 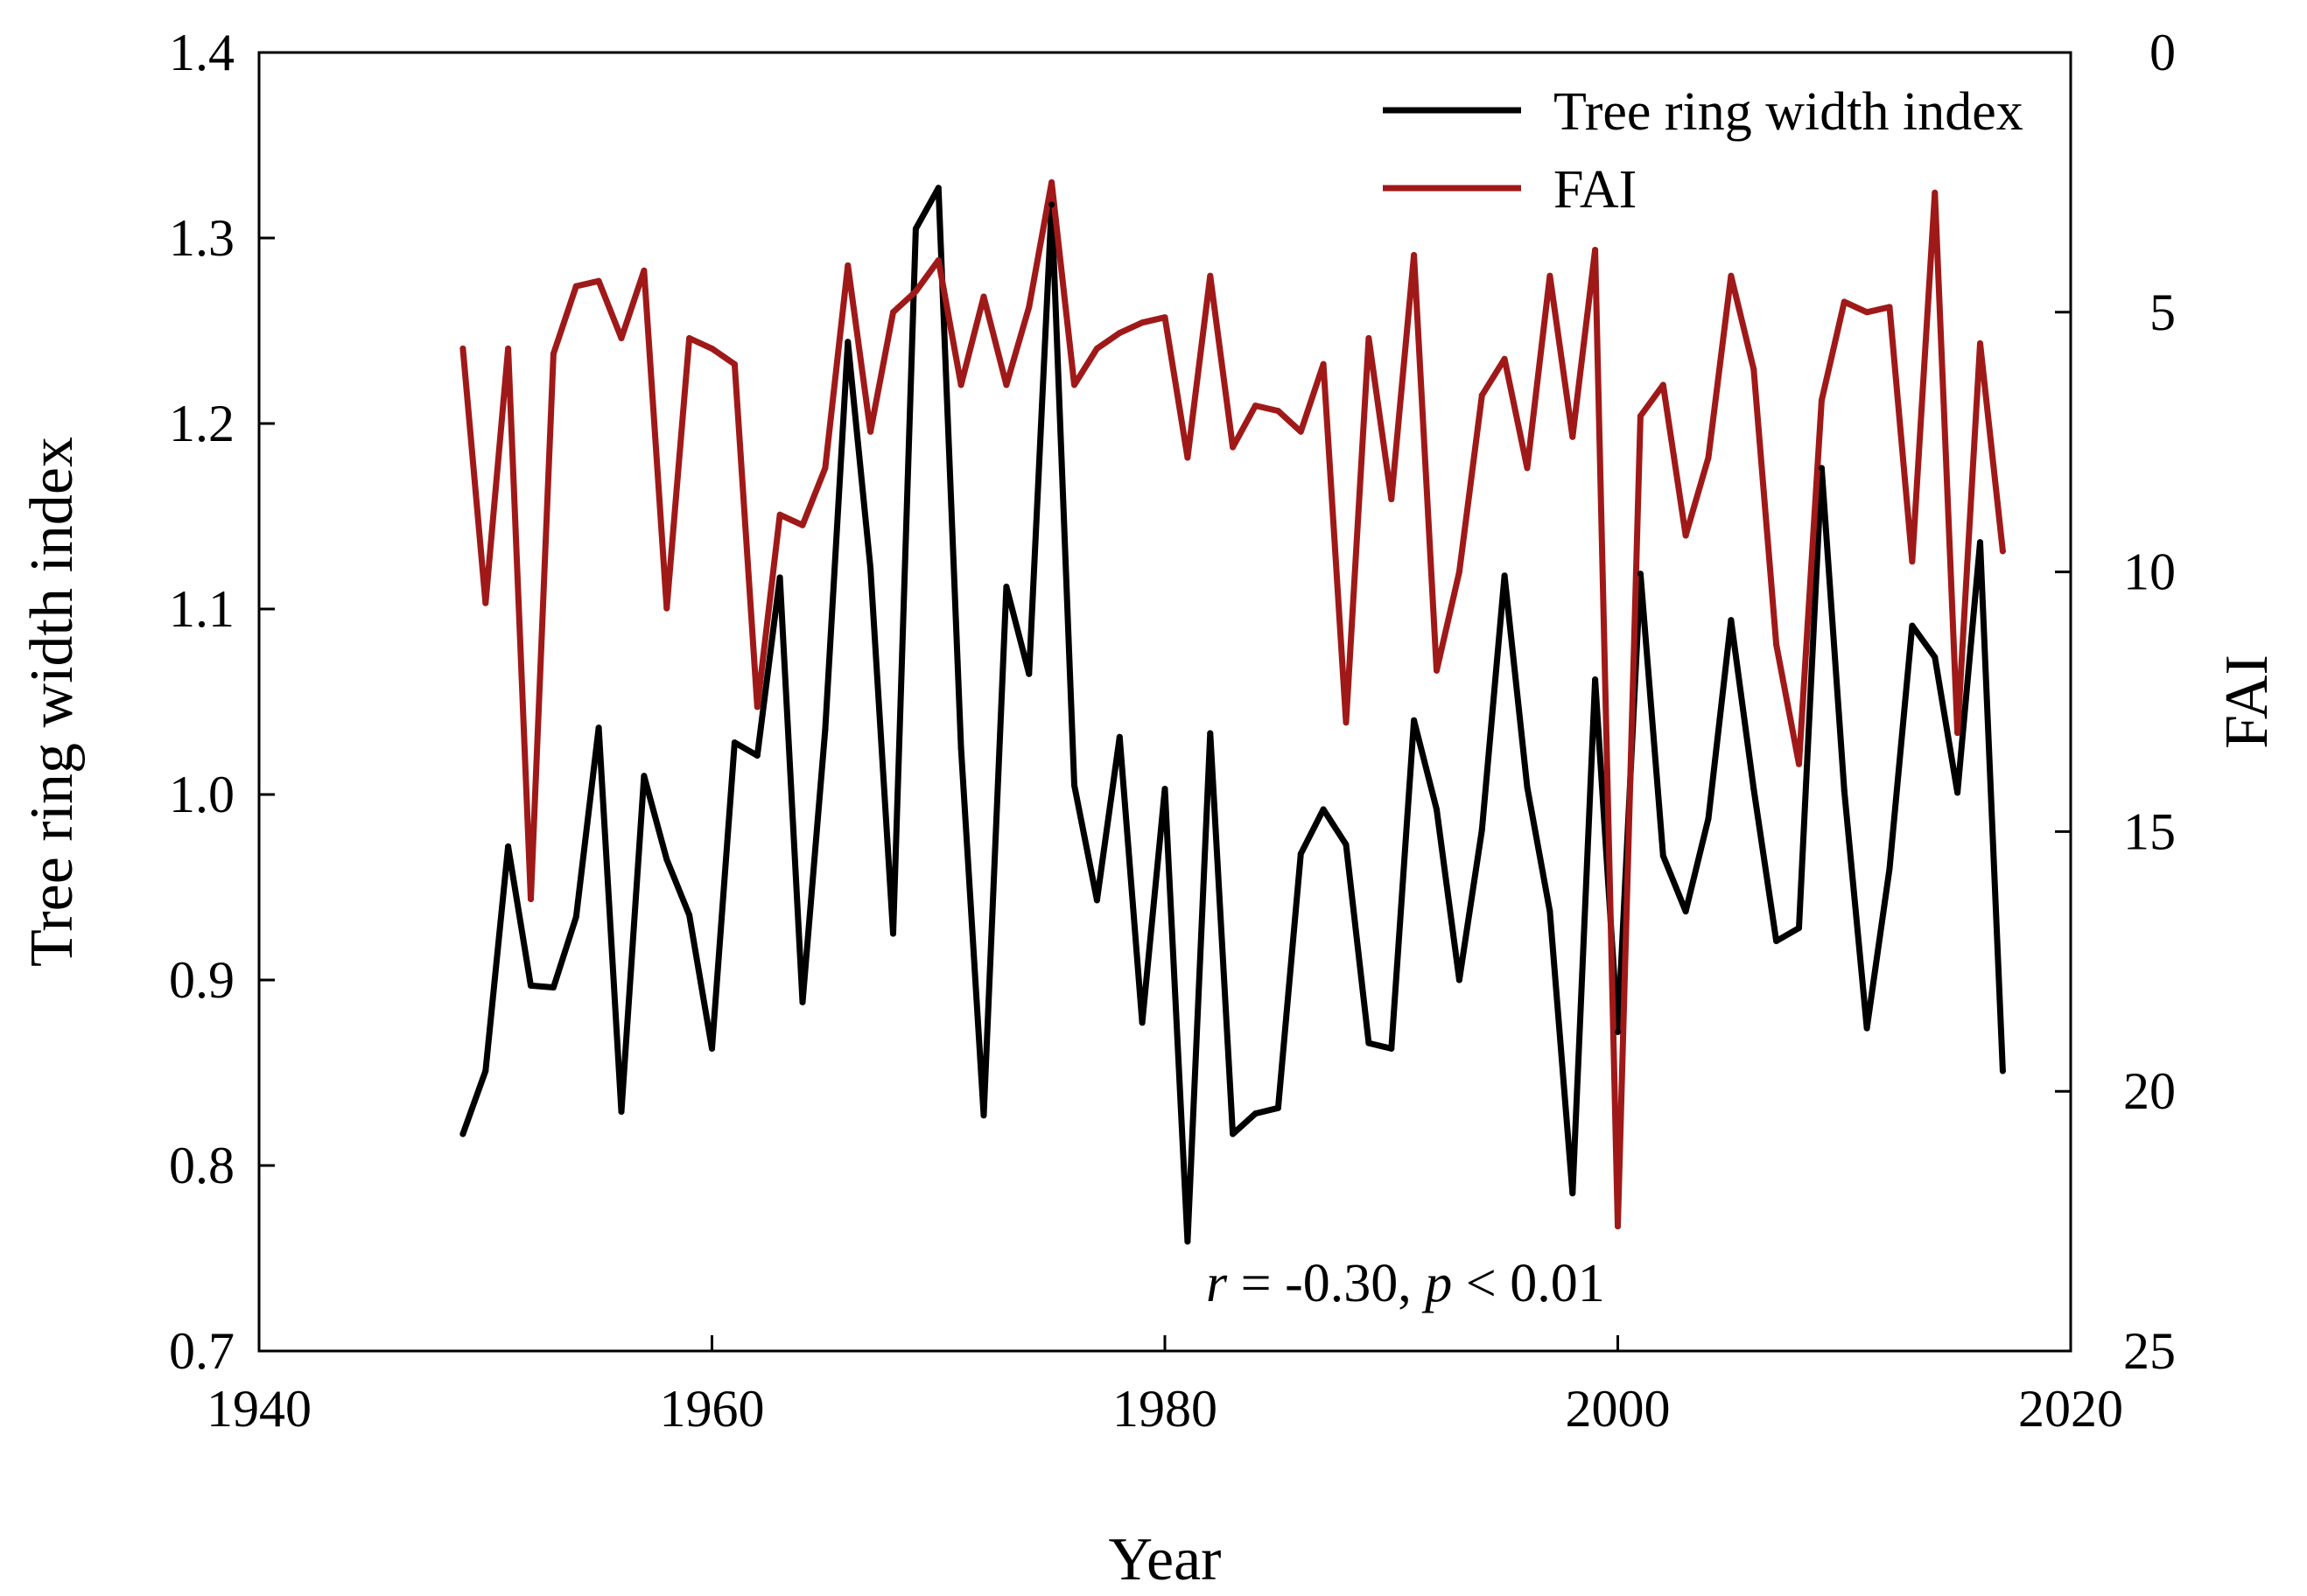 What do you see at coordinates (202, 238) in the screenshot?
I see `y-left-tick-label: 1.3` at bounding box center [202, 238].